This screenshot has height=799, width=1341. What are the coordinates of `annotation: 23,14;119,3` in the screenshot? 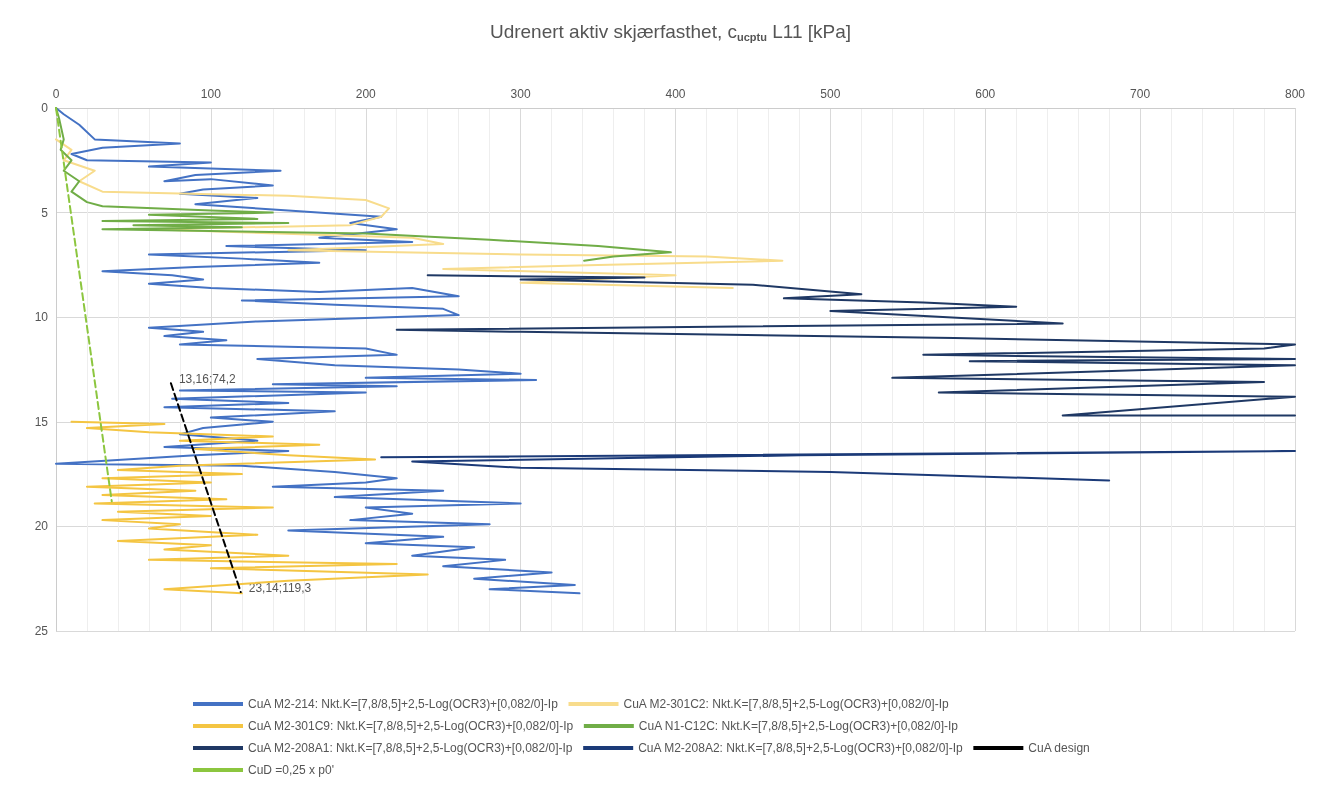 It's located at (280, 588).